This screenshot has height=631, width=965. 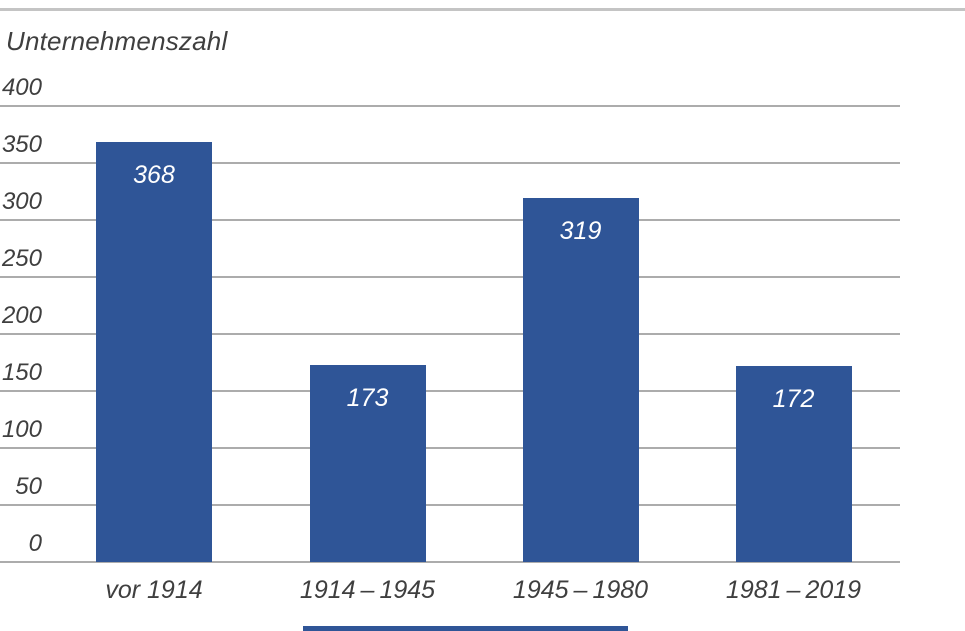 I want to click on cropped-bar-fragment, so click(x=465, y=628).